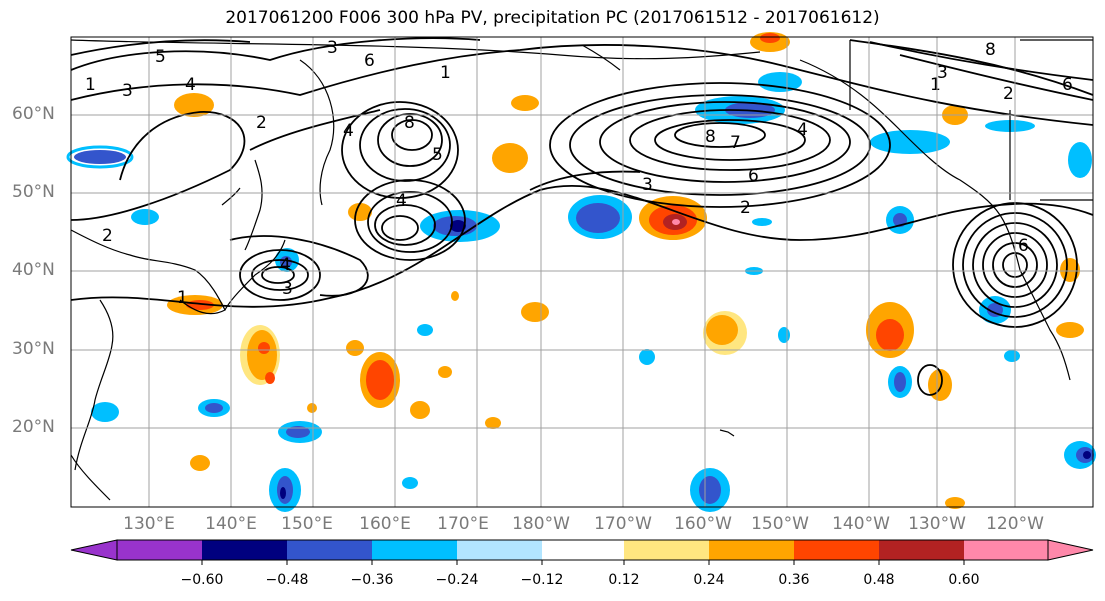  What do you see at coordinates (703, 524) in the screenshot?
I see `lon-label: 160°W` at bounding box center [703, 524].